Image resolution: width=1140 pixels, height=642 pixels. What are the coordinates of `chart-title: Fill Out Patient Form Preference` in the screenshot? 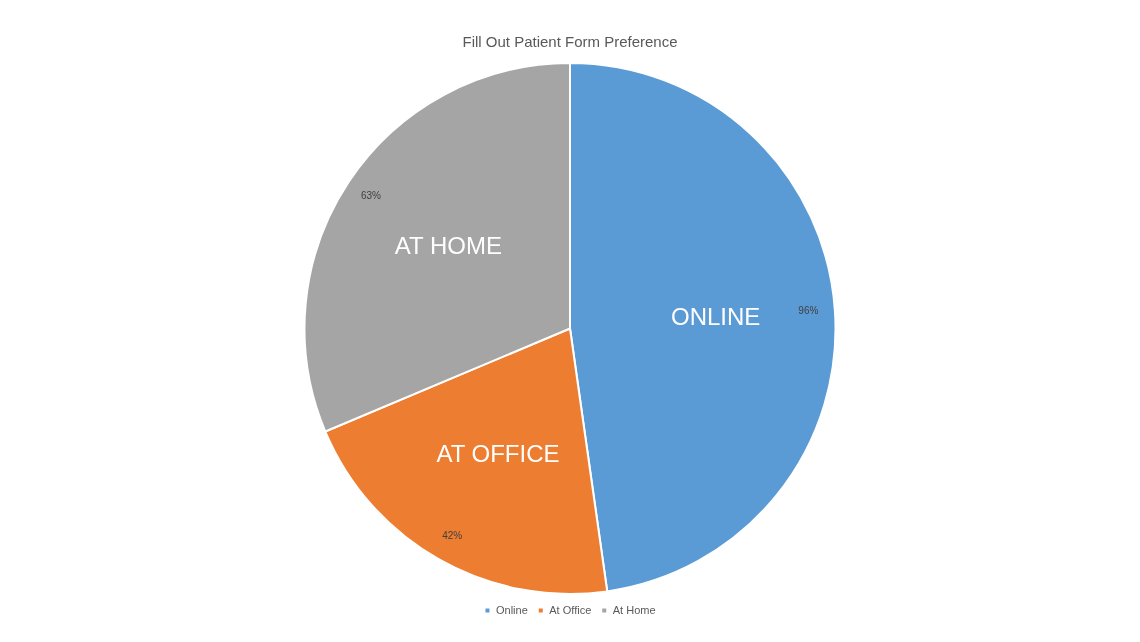 It's located at (570, 42).